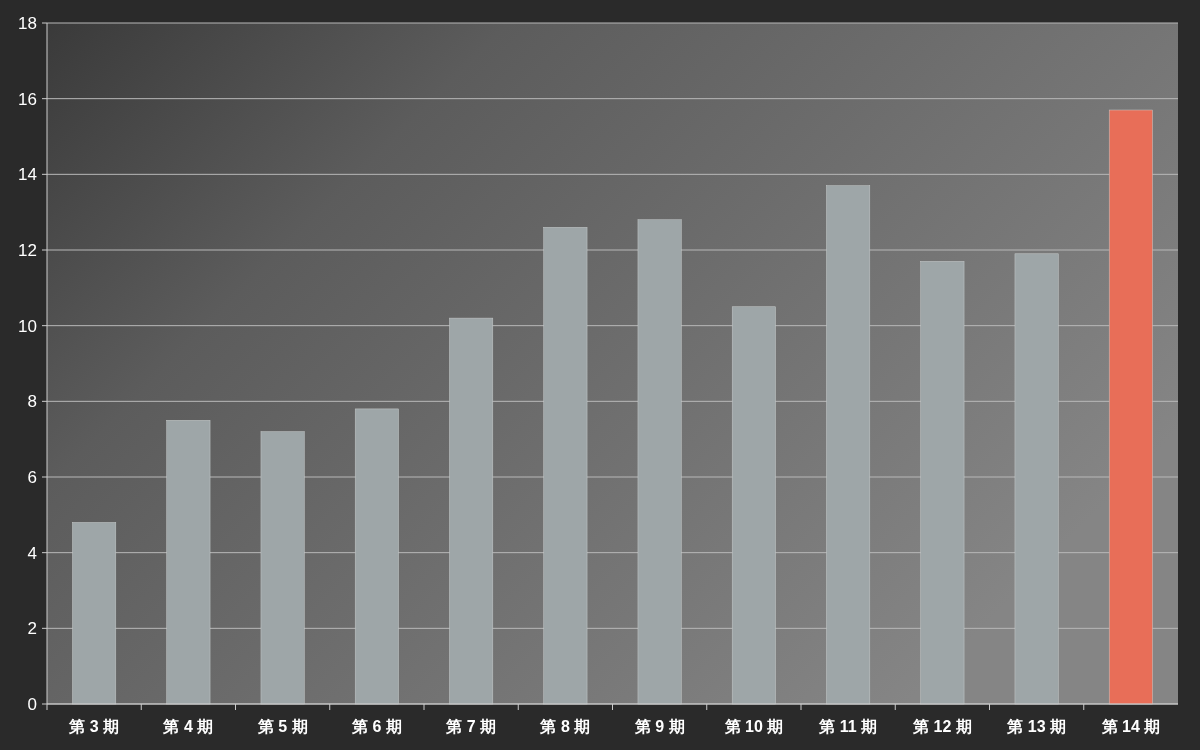 The width and height of the screenshot is (1200, 750). Describe the element at coordinates (1036, 726) in the screenshot. I see `x-tick-label: 第 13 期` at that location.